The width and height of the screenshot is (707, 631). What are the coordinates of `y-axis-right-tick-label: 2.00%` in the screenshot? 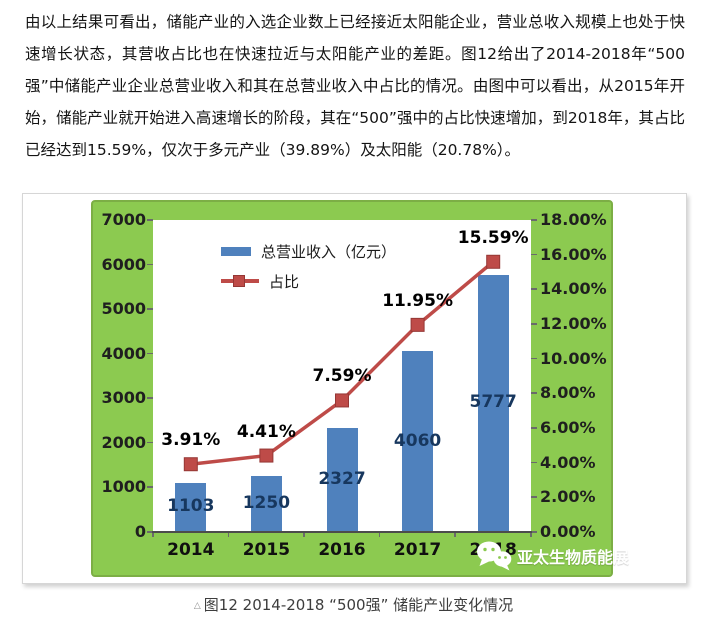 It's located at (568, 497).